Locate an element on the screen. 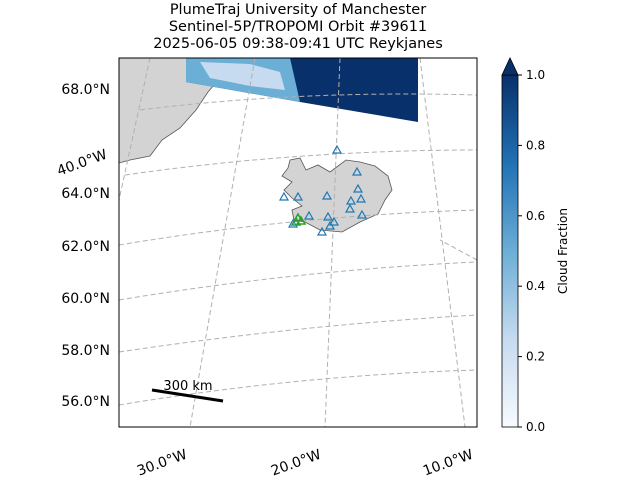 This screenshot has height=480, width=640. colorbar-label: Cloud Fraction is located at coordinates (563, 251).